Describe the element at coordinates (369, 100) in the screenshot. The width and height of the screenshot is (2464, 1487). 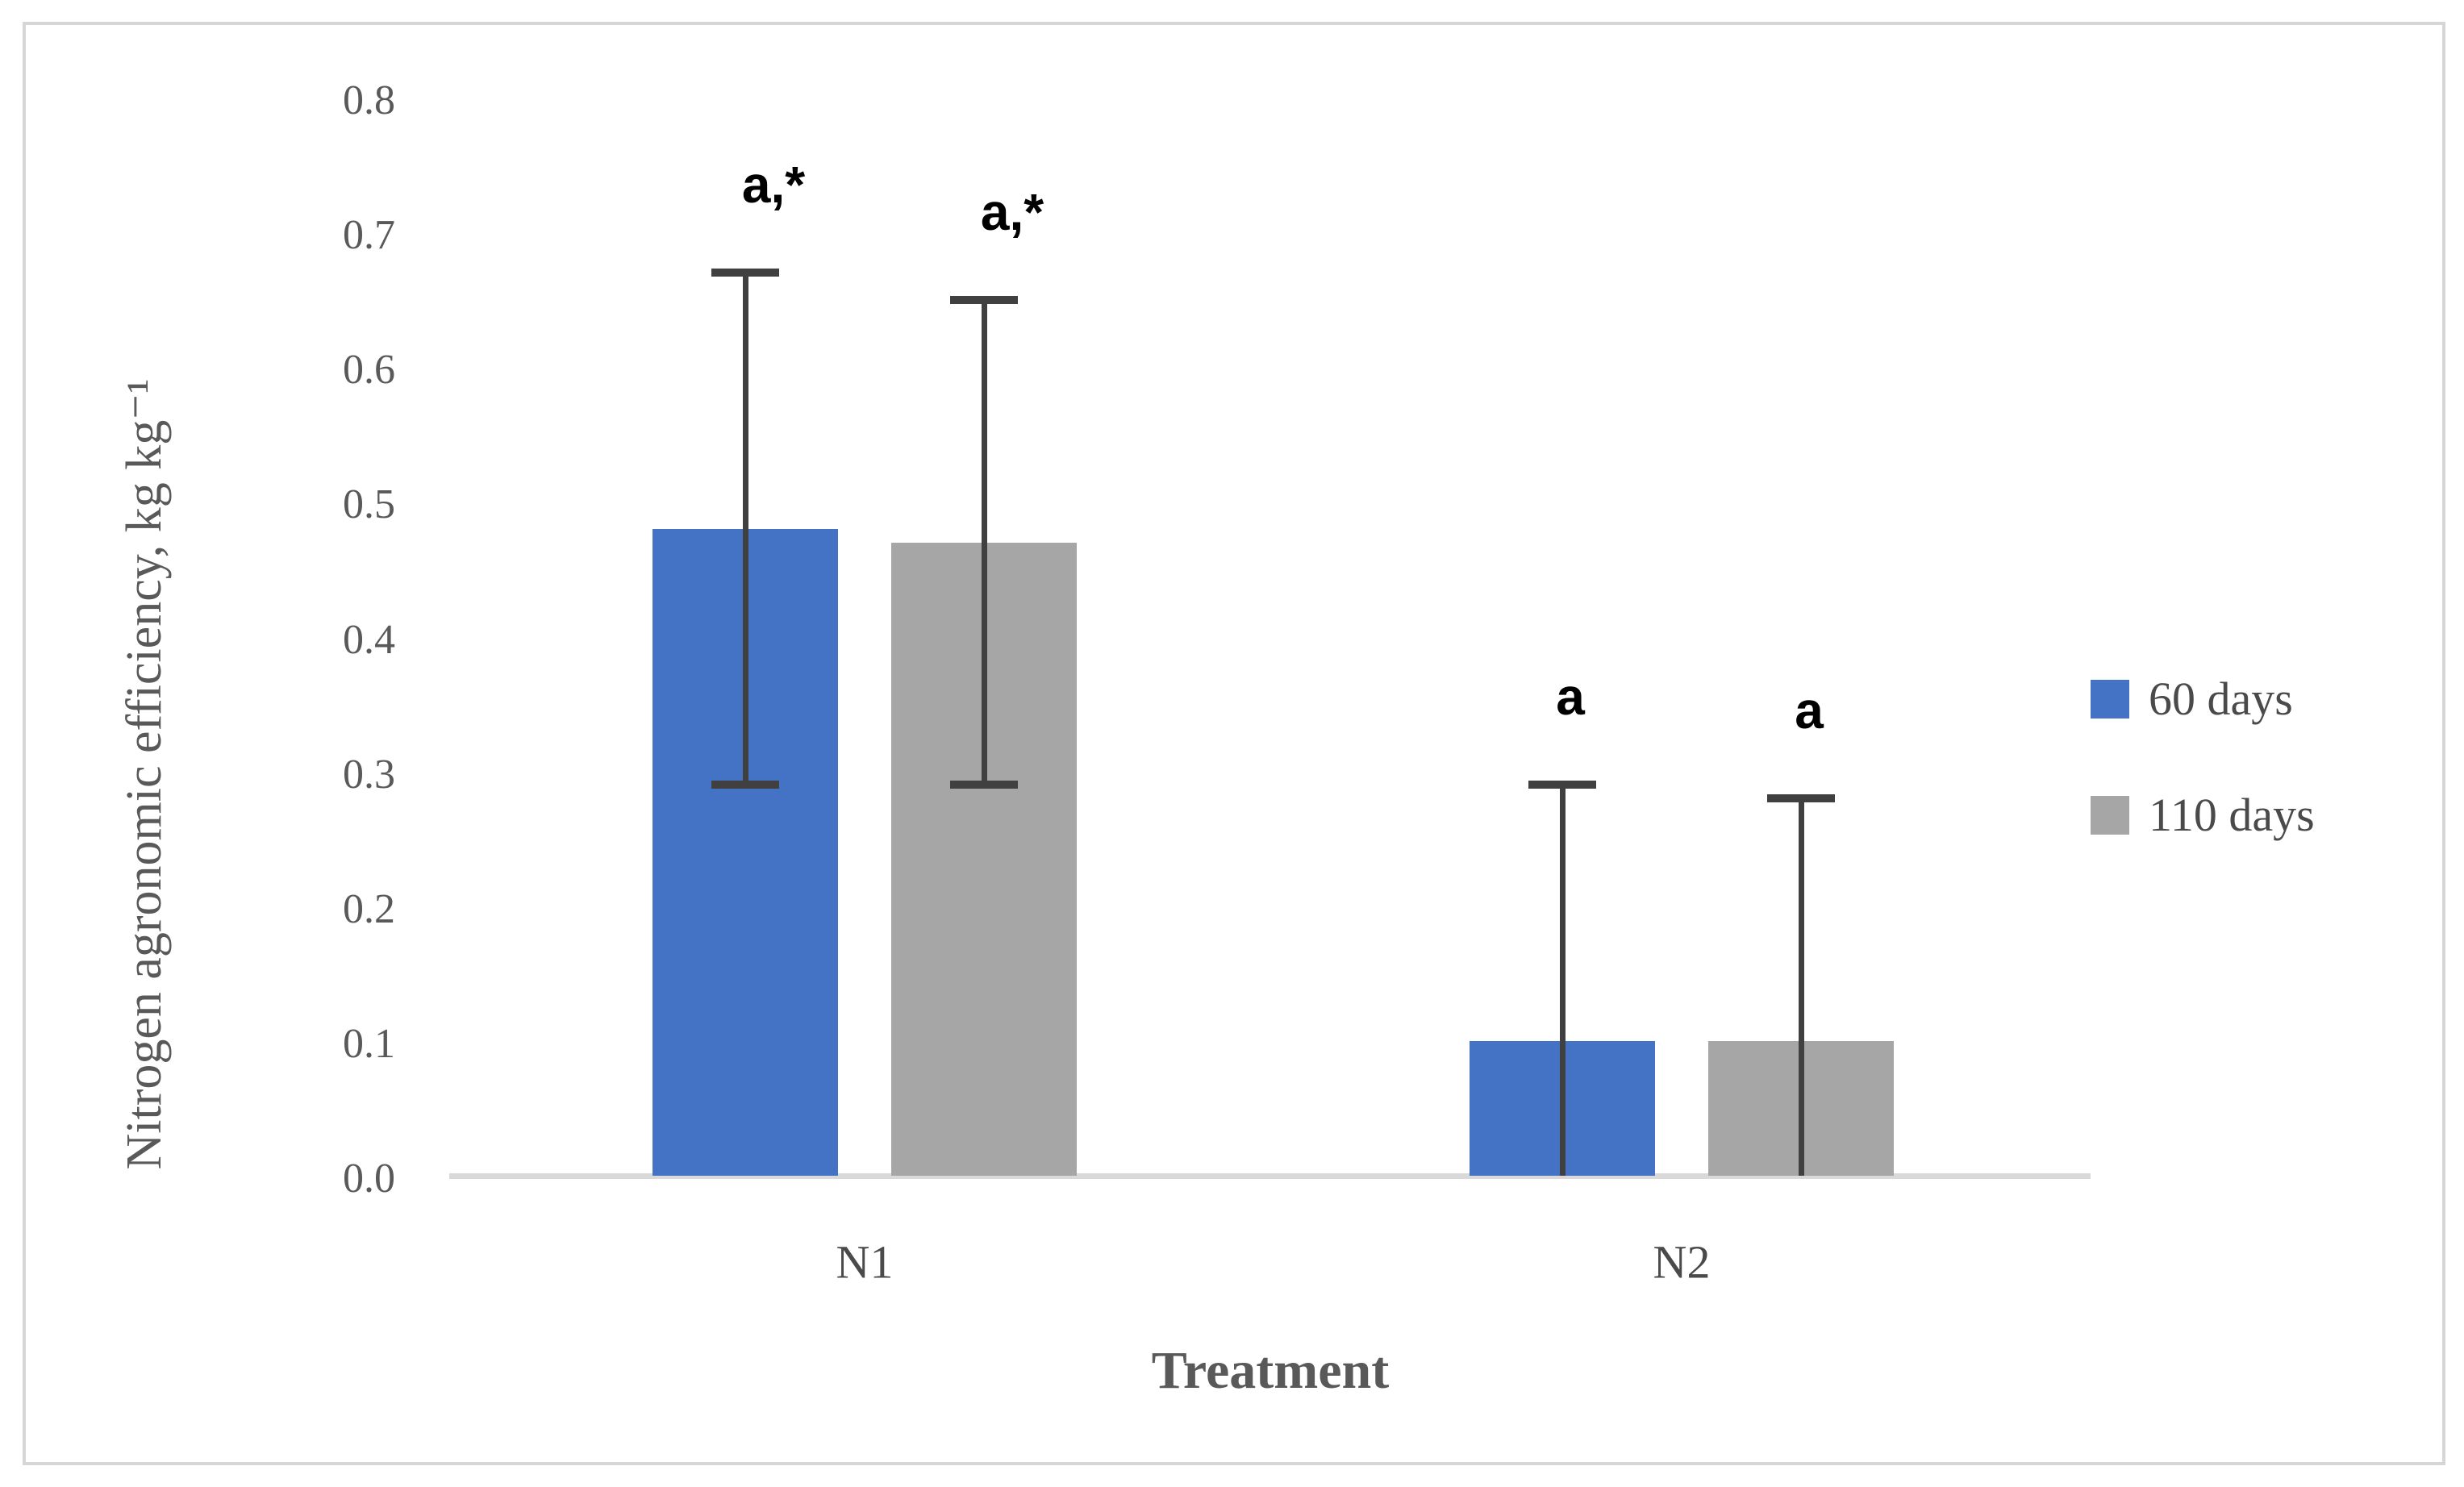
I see `y-tick-label: 0.8` at that location.